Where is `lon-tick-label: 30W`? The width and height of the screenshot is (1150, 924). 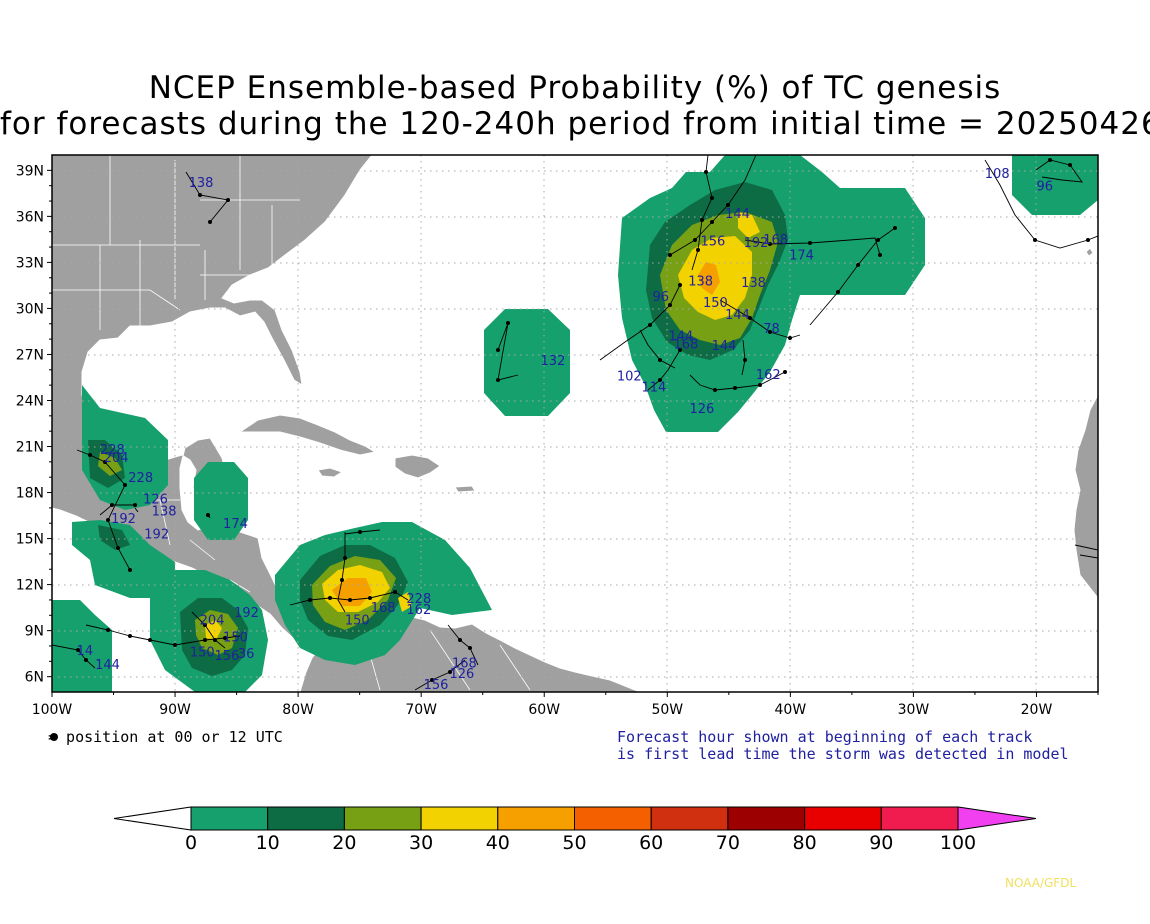 lon-tick-label: 30W is located at coordinates (914, 710).